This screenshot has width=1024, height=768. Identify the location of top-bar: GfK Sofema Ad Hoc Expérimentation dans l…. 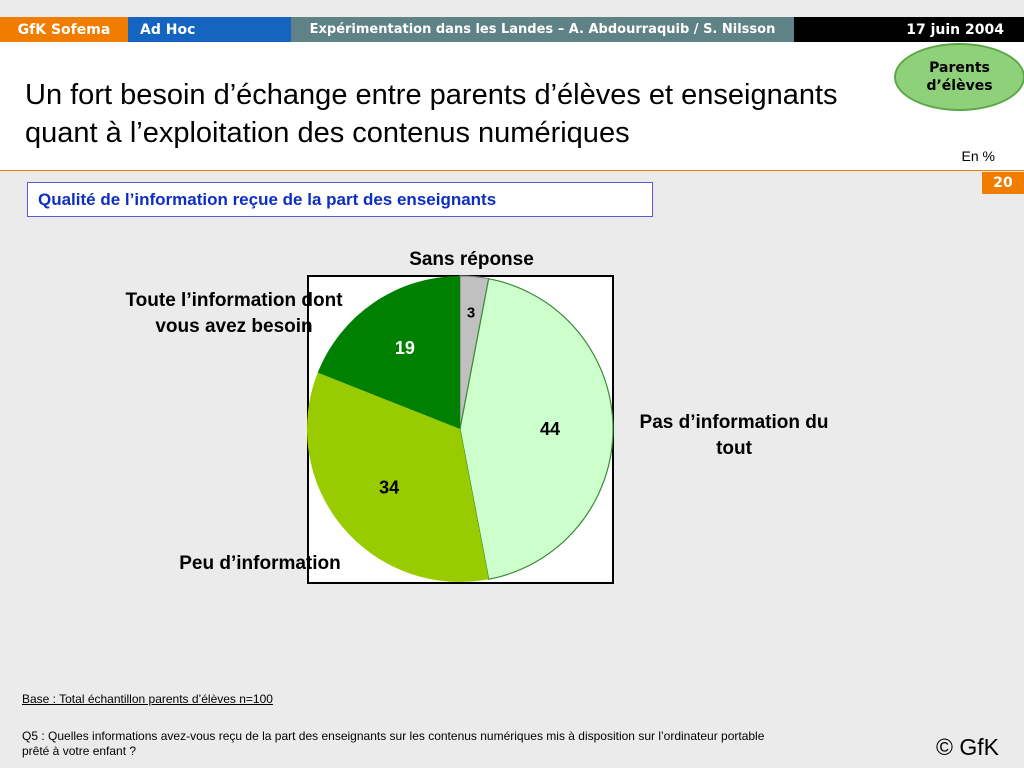
(512, 21).